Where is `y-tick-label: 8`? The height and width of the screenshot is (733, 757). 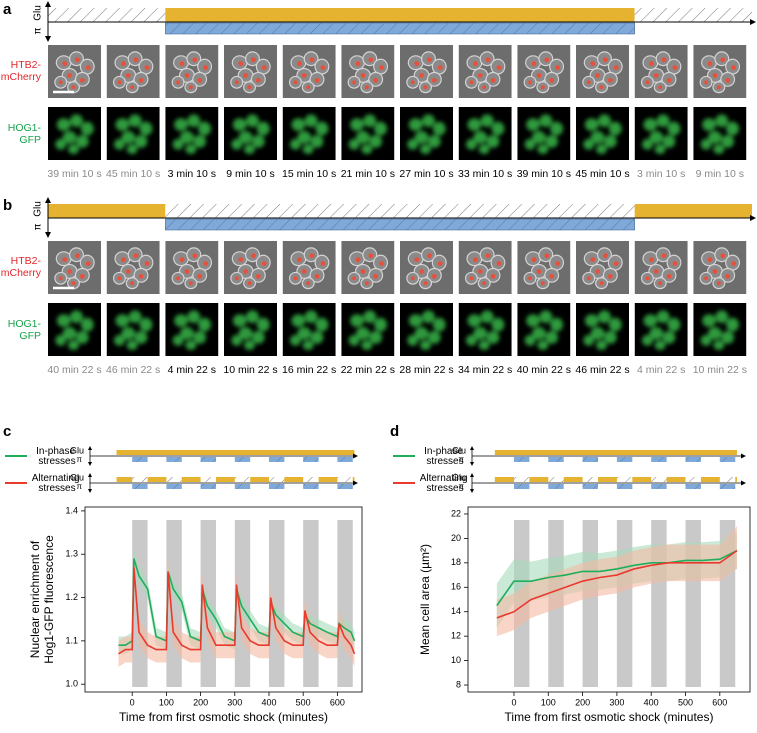 y-tick-label: 8 is located at coordinates (458, 684).